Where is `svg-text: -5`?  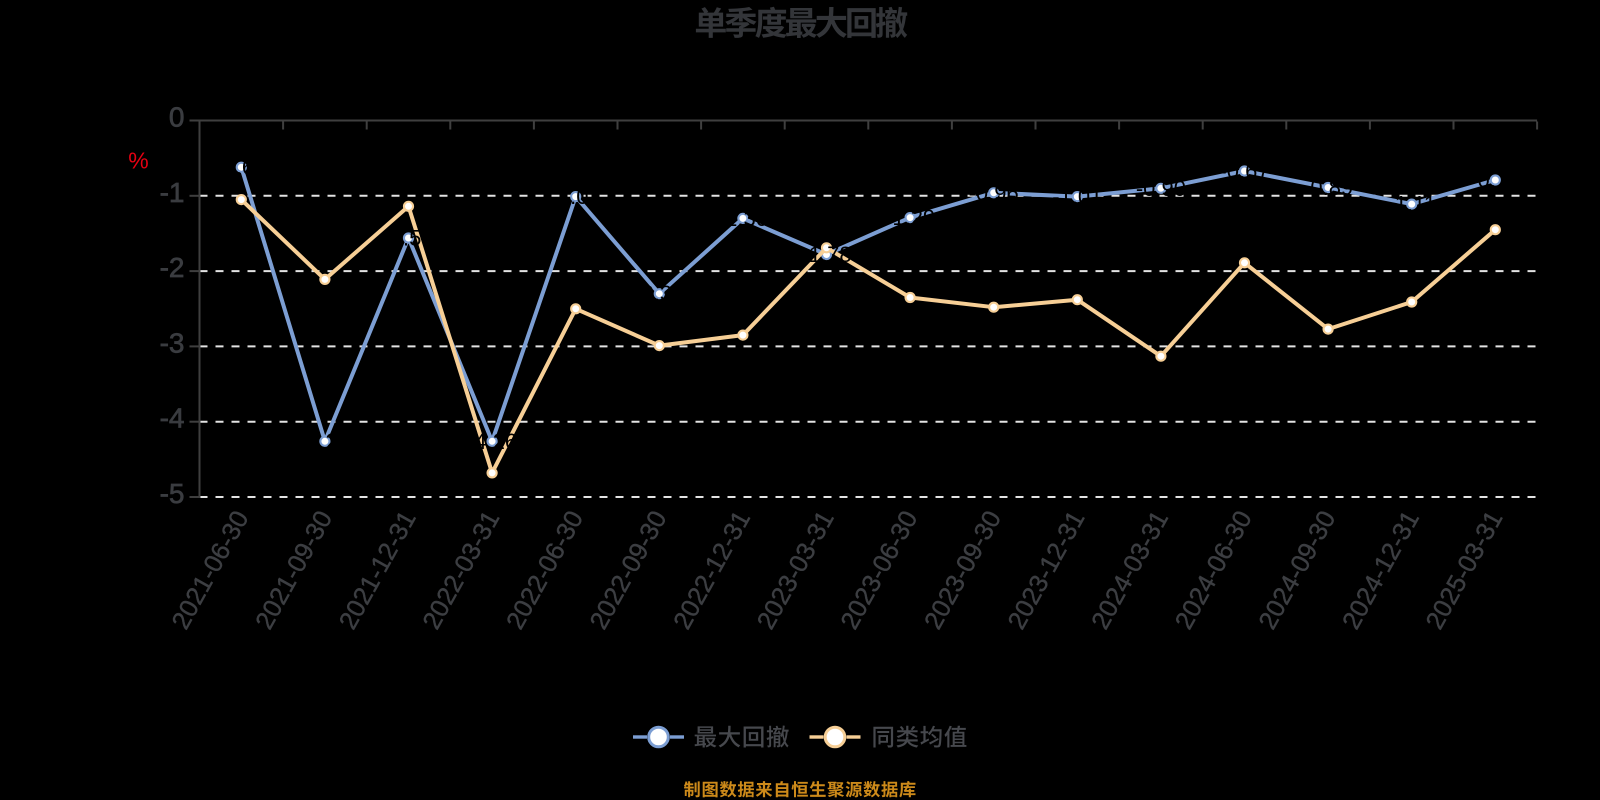
svg-text: -5 is located at coordinates (172, 493).